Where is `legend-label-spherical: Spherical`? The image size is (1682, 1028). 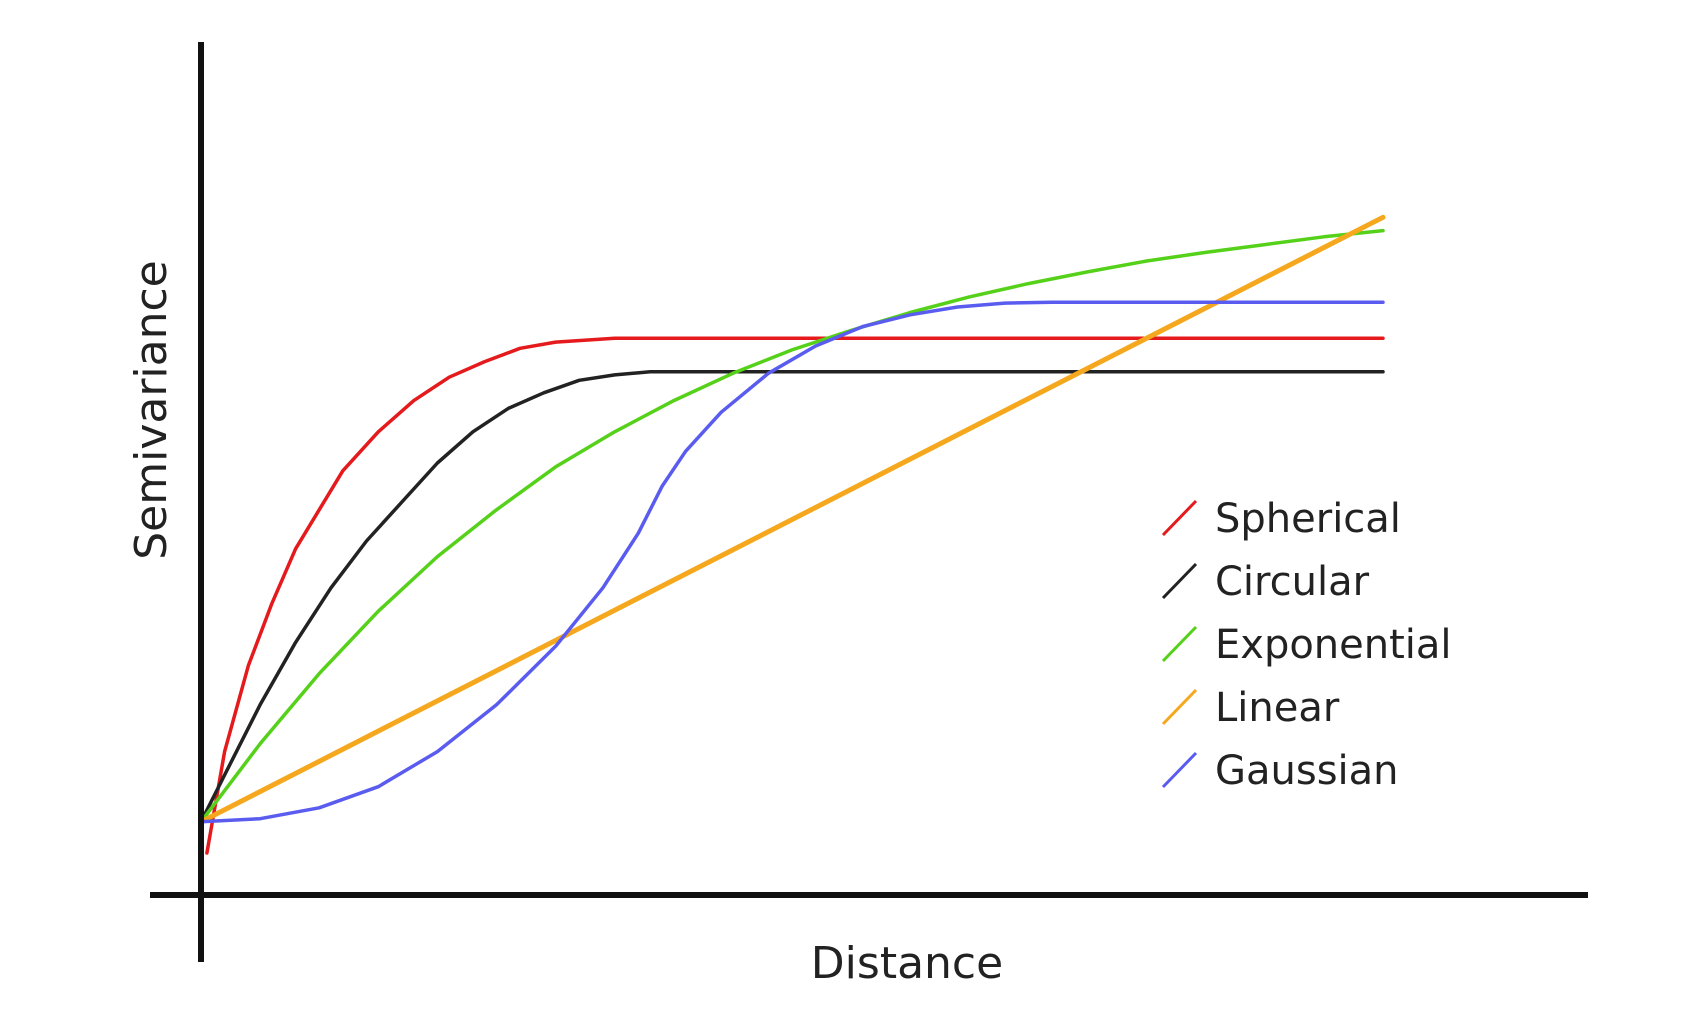
legend-label-spherical: Spherical is located at coordinates (1308, 519).